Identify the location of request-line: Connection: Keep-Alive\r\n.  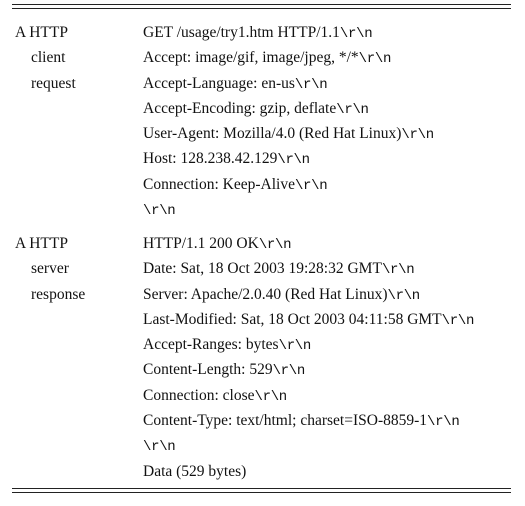
(235, 184).